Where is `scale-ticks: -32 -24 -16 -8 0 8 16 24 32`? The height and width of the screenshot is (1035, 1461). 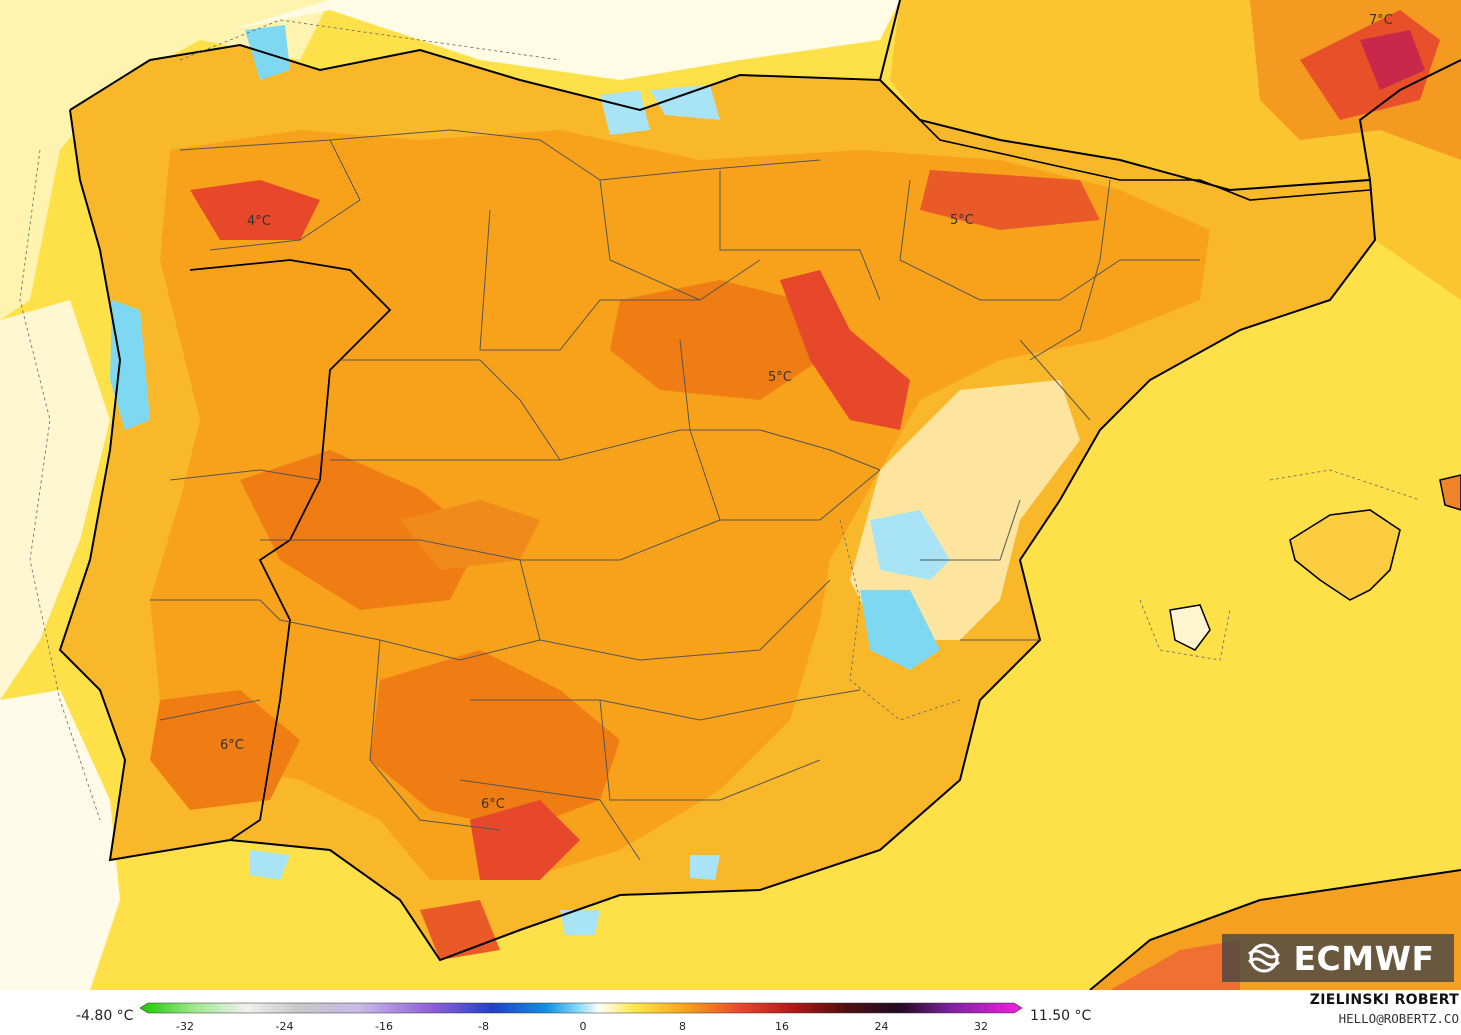 scale-ticks: -32 -24 -16 -8 0 8 16 24 32 is located at coordinates (582, 1026).